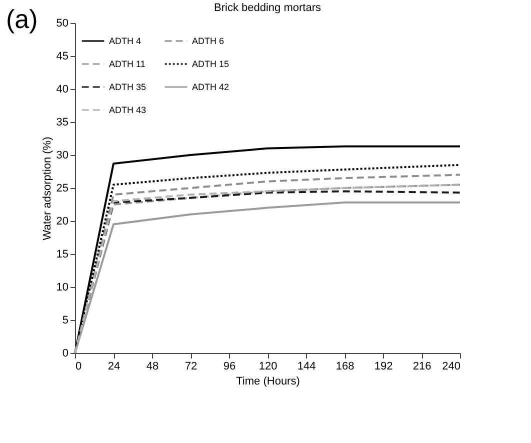 The height and width of the screenshot is (443, 531). What do you see at coordinates (65, 354) in the screenshot?
I see `y-tick-label: 0` at bounding box center [65, 354].